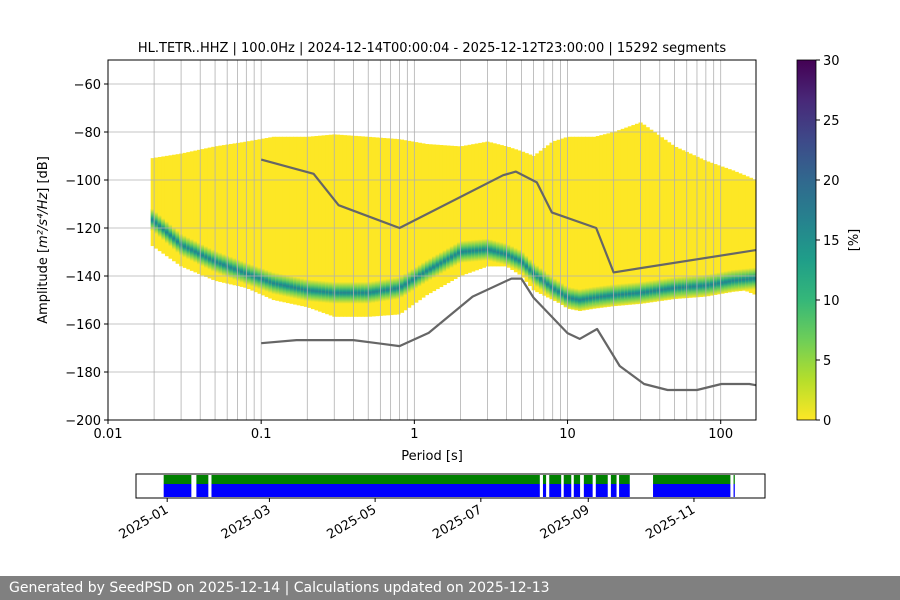 This screenshot has width=900, height=600. I want to click on y-tick-label: −100, so click(83, 181).